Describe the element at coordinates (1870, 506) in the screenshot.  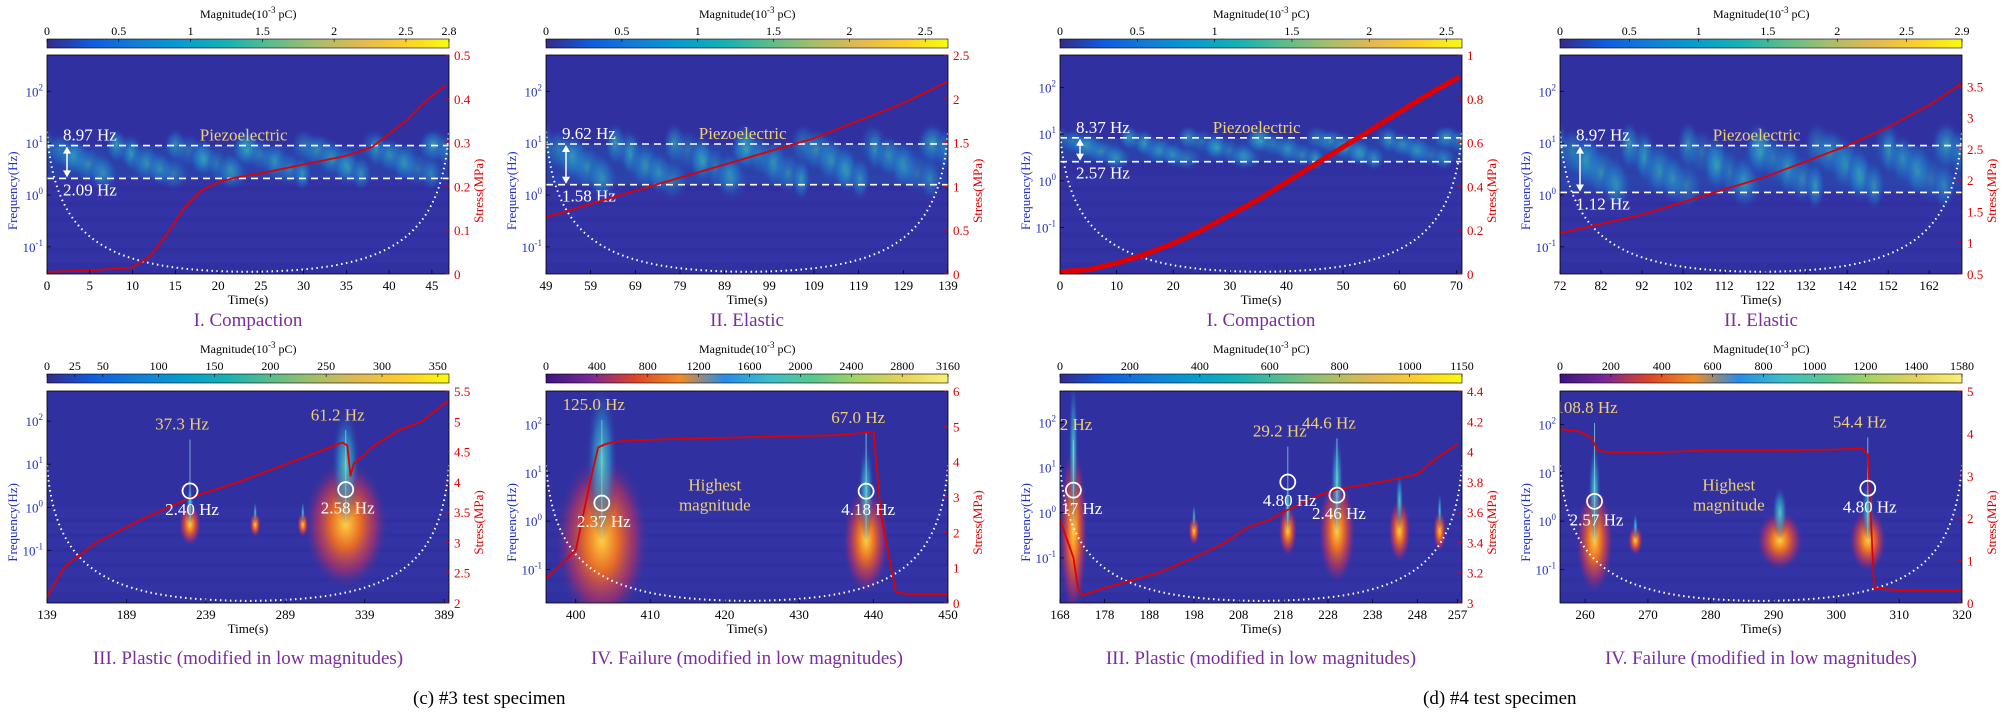
I see `peak-circle-label: 4.80 Hz` at that location.